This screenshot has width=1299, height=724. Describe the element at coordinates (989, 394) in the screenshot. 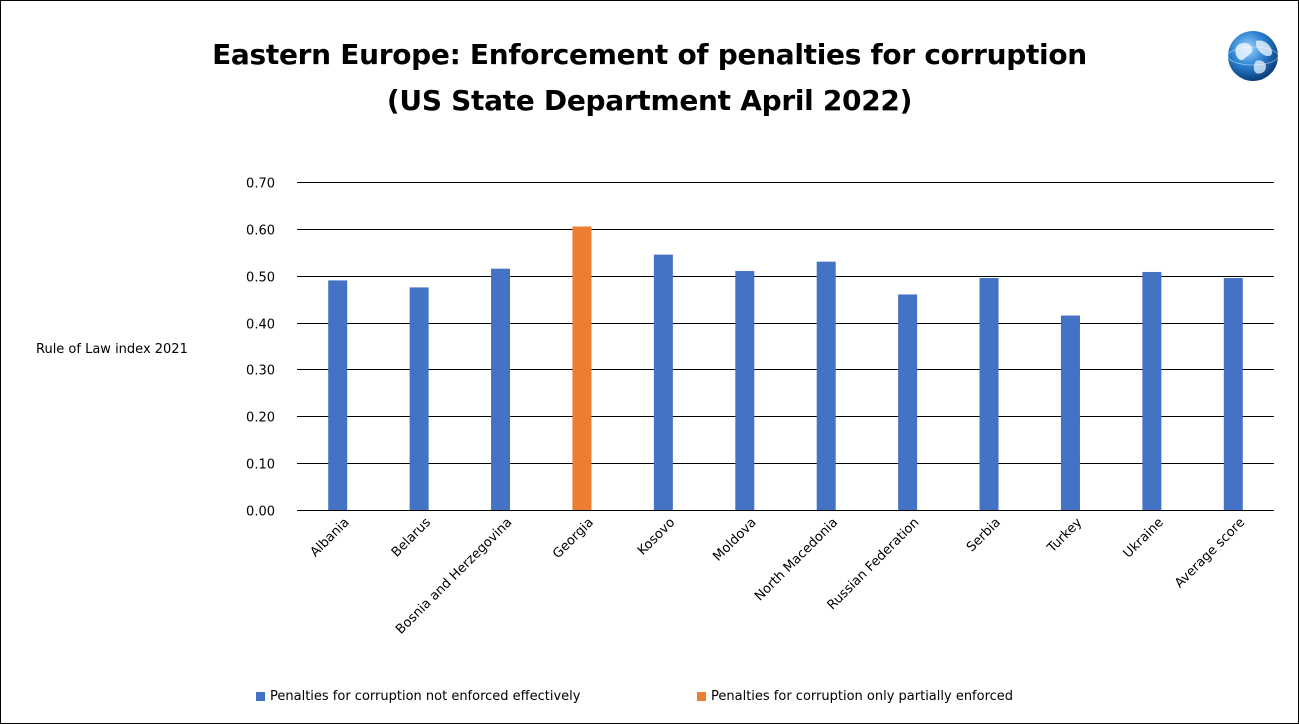

I see `bar-serbia` at that location.